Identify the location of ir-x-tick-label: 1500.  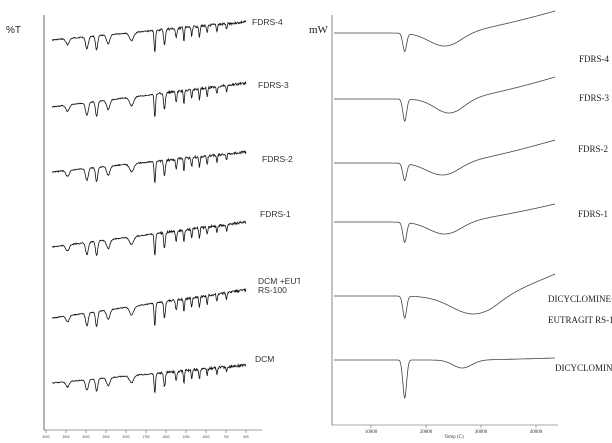
(165, 437).